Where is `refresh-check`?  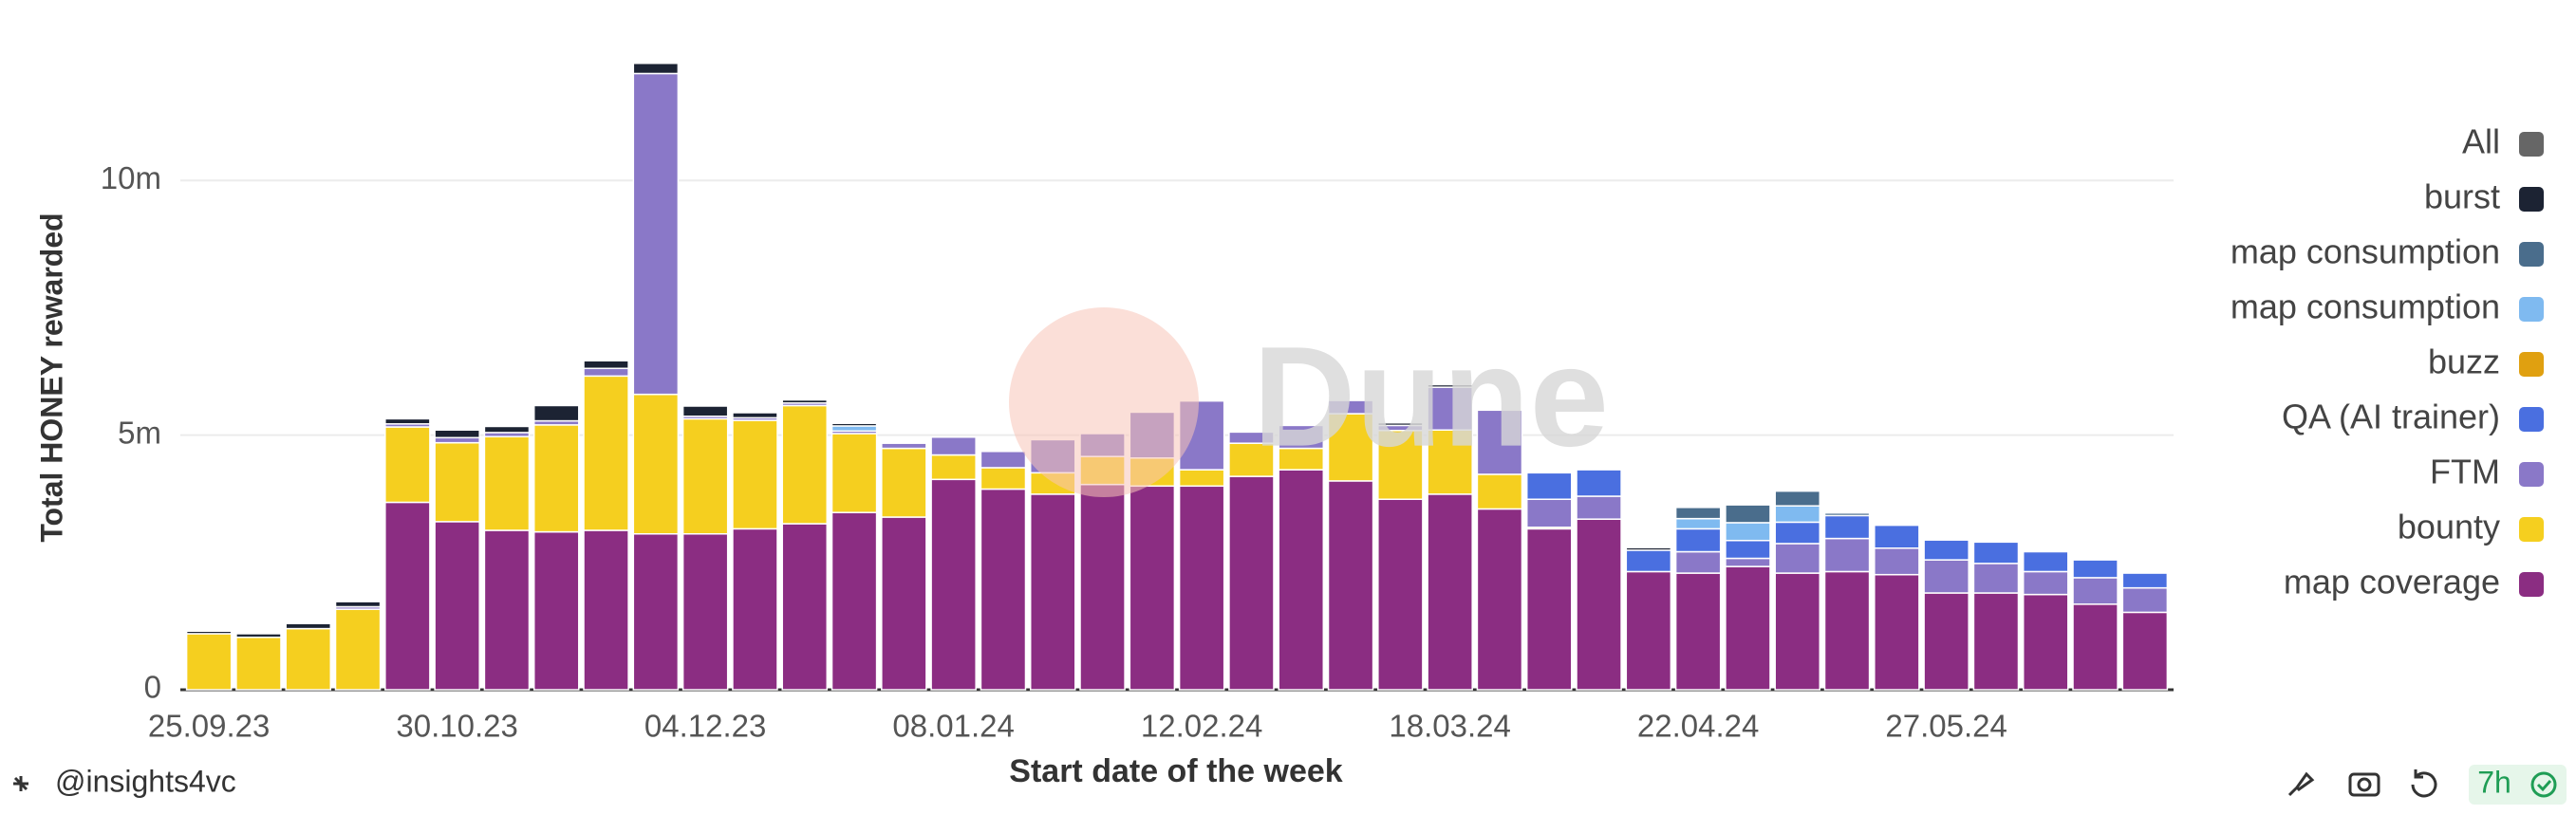
refresh-check is located at coordinates (2543, 784).